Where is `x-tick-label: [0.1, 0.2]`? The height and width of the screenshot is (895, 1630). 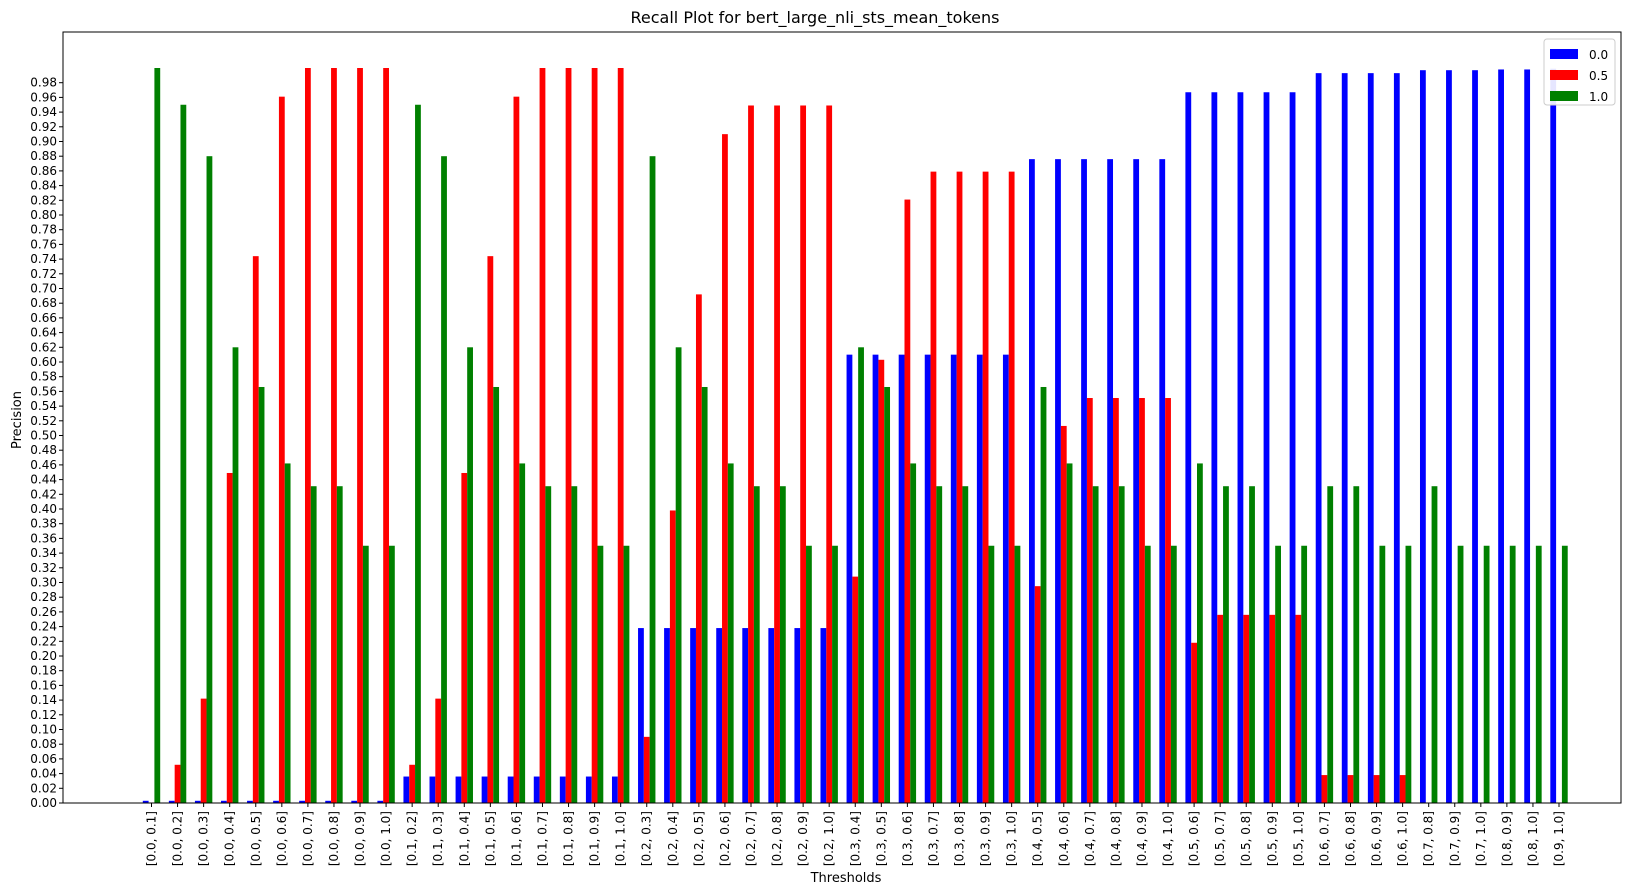 x-tick-label: [0.1, 0.2] is located at coordinates (412, 838).